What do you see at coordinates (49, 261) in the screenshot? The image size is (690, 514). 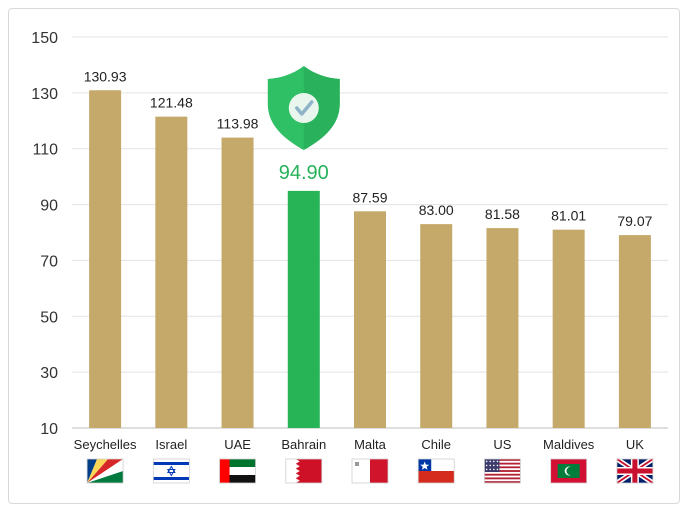 I see `y-tick-label: 70` at bounding box center [49, 261].